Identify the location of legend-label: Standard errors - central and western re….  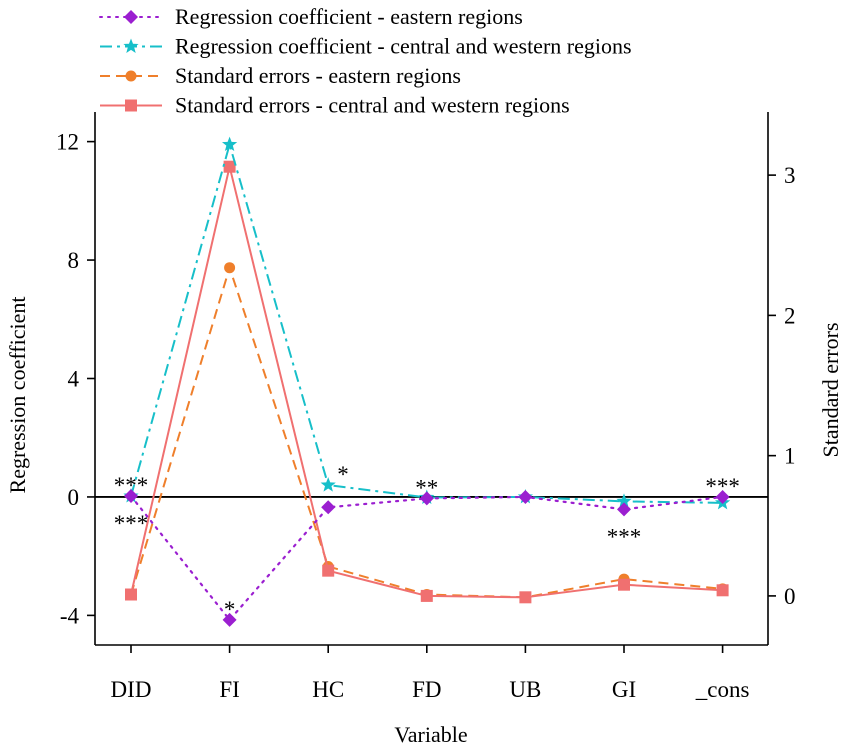
(372, 105).